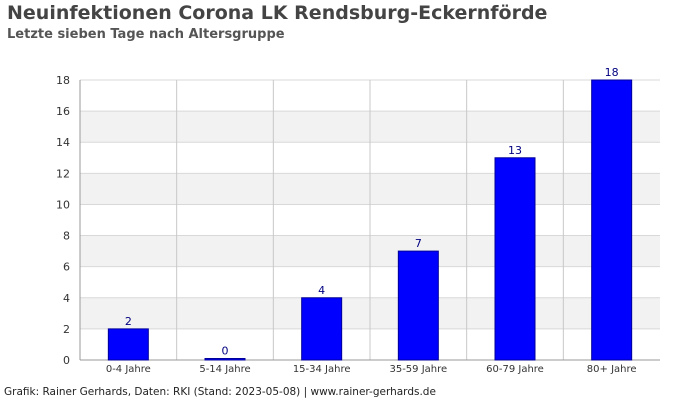  I want to click on data-label: 13, so click(515, 150).